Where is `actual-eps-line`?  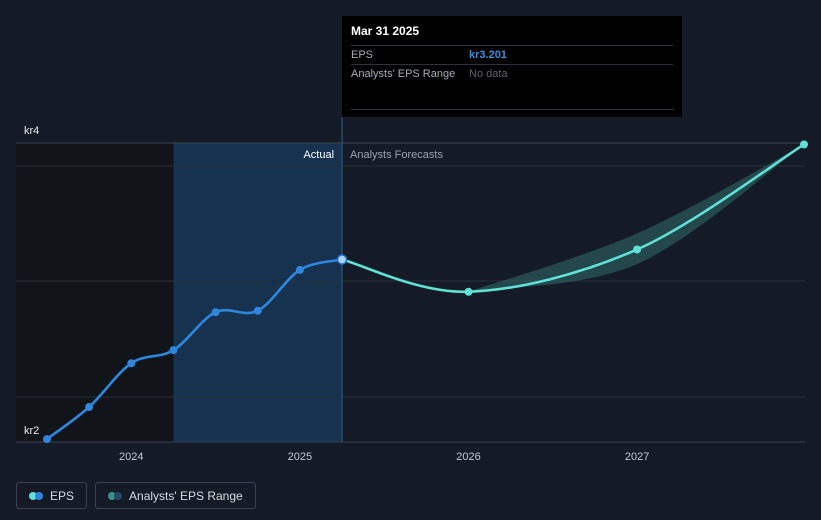 actual-eps-line is located at coordinates (194, 349).